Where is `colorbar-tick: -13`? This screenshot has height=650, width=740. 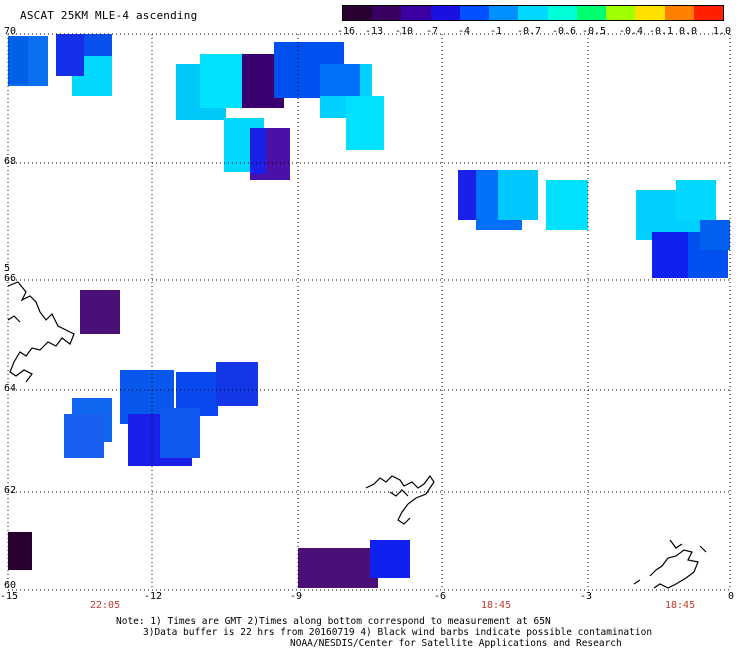
colorbar-tick: -13 is located at coordinates (374, 31).